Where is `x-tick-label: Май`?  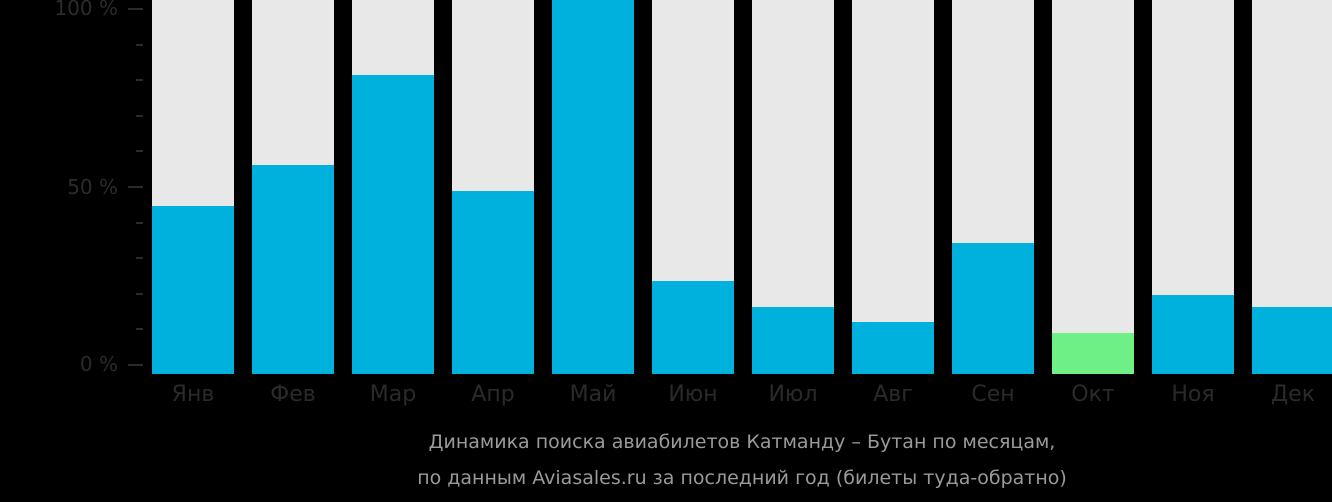 x-tick-label: Май is located at coordinates (593, 394).